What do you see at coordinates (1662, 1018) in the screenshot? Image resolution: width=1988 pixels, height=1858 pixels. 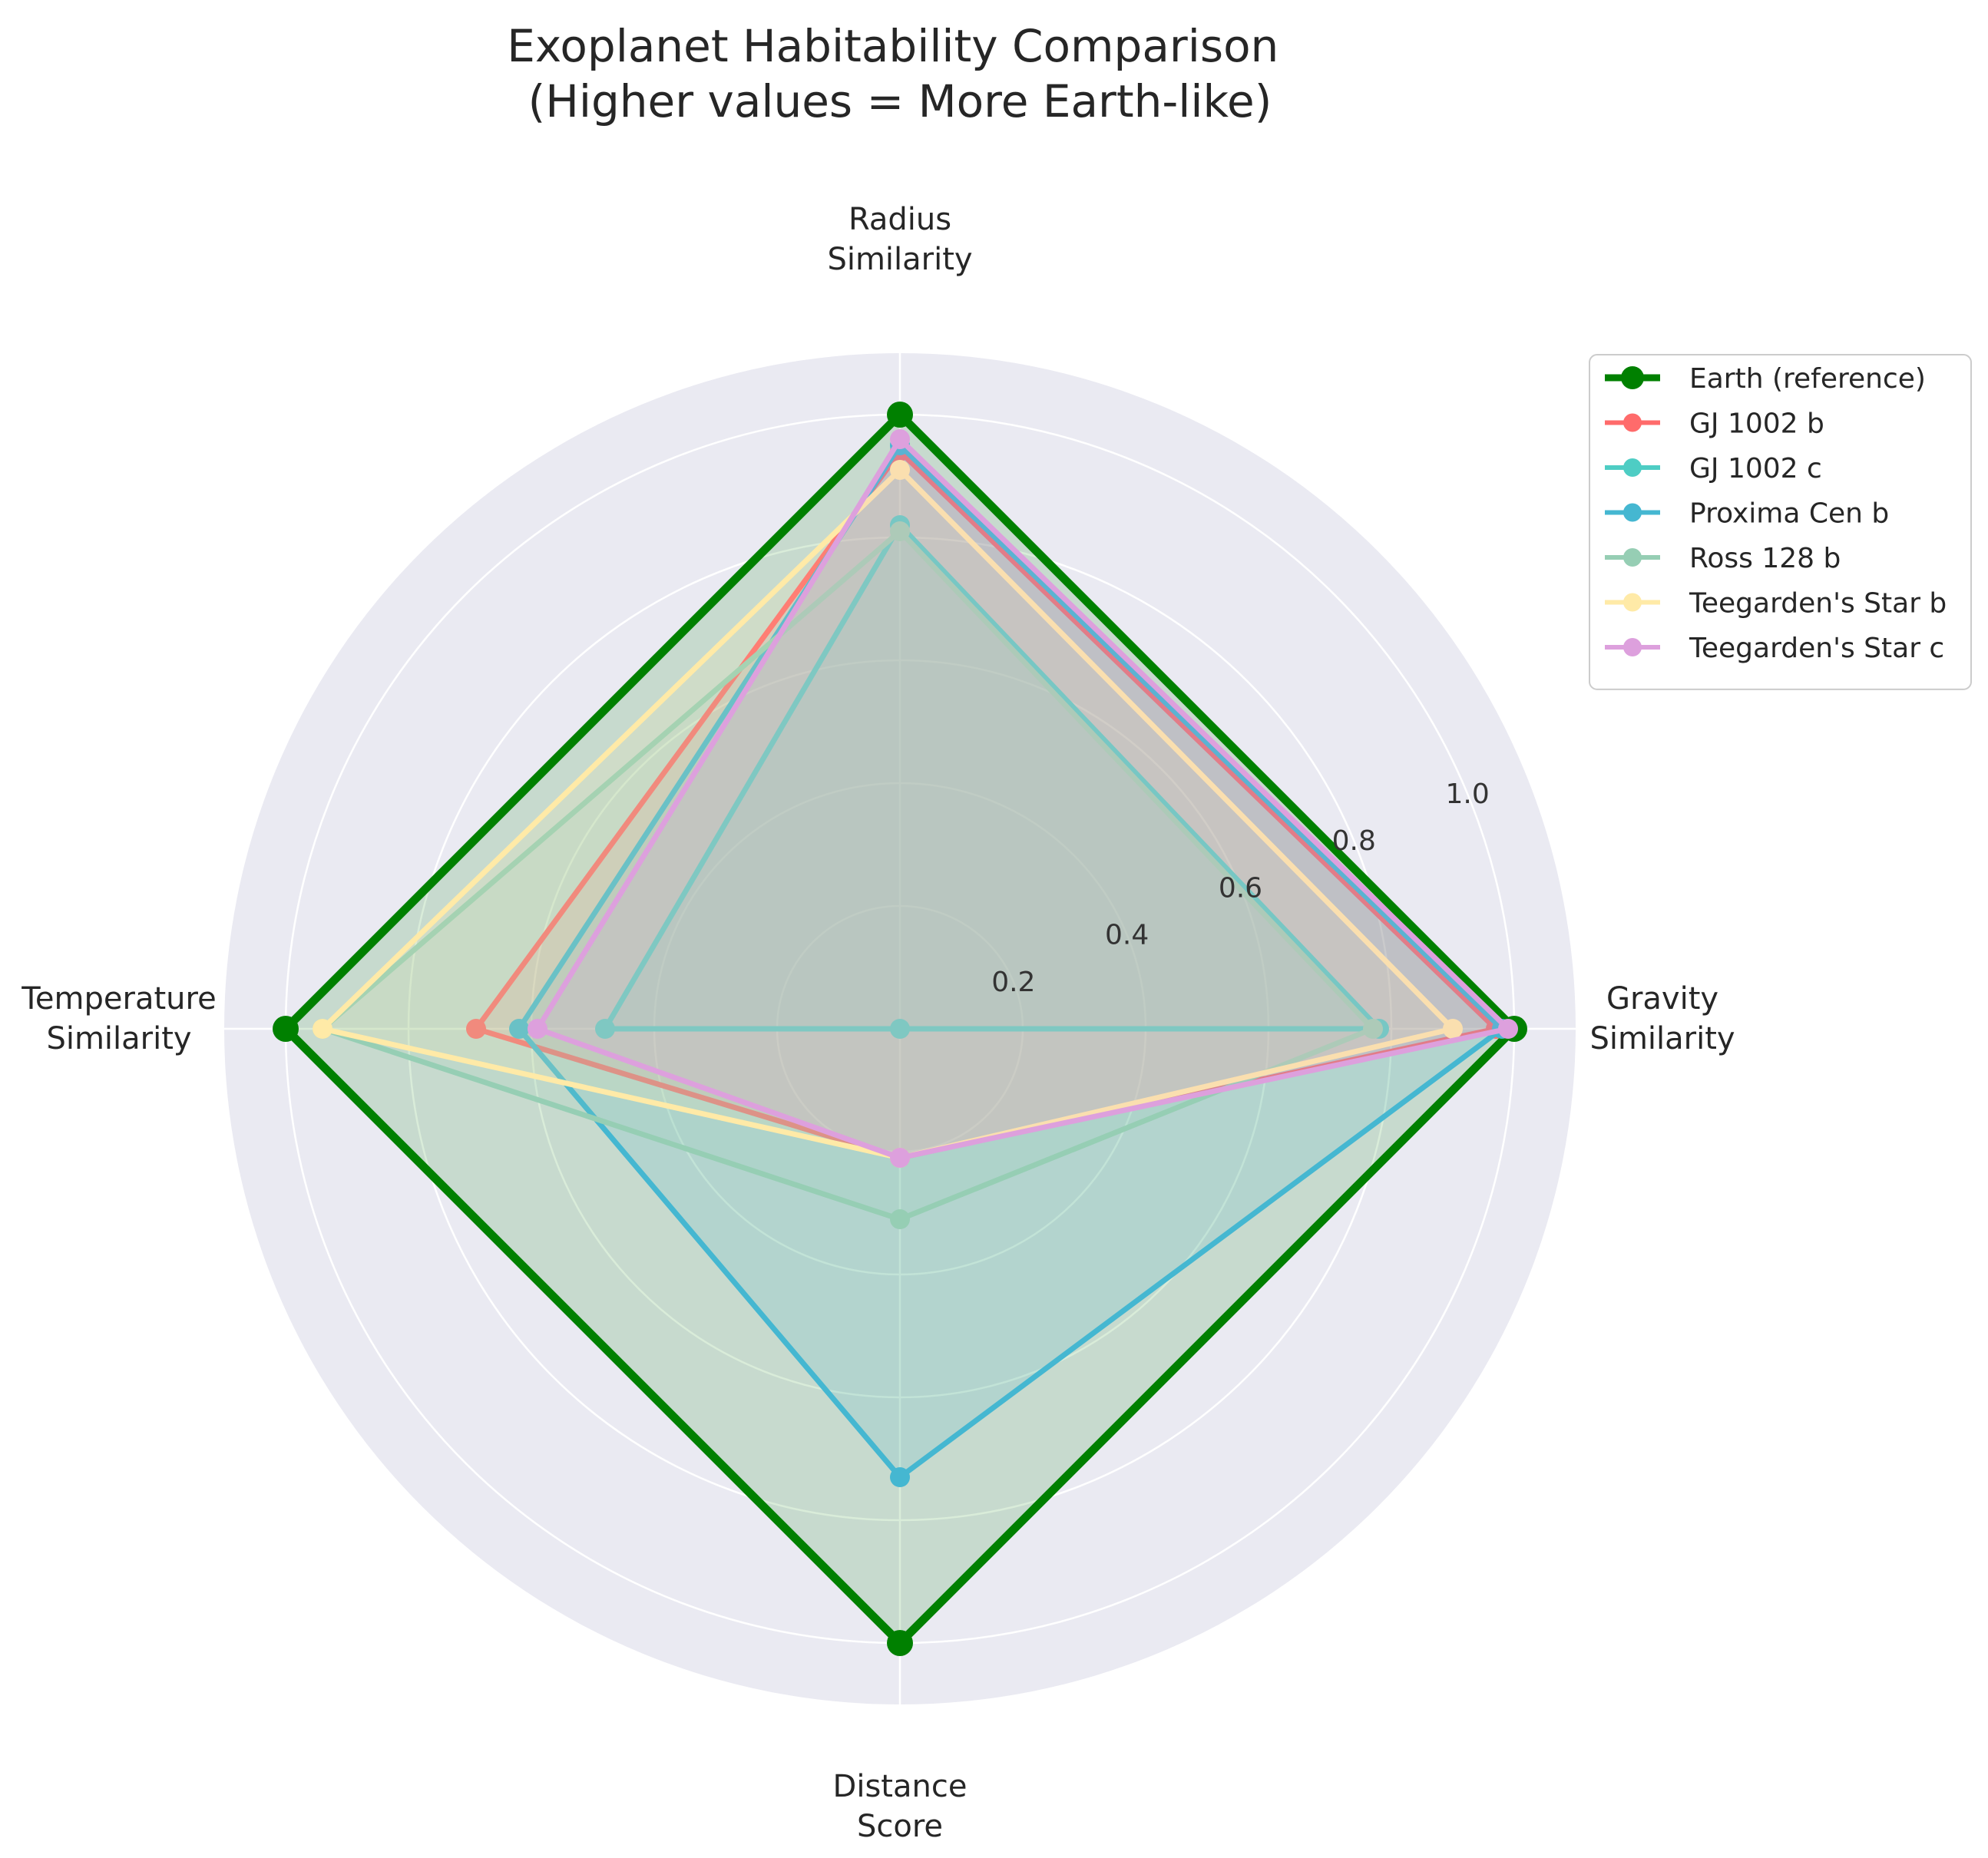 I see `axis-label-1: Gravity Similarity` at bounding box center [1662, 1018].